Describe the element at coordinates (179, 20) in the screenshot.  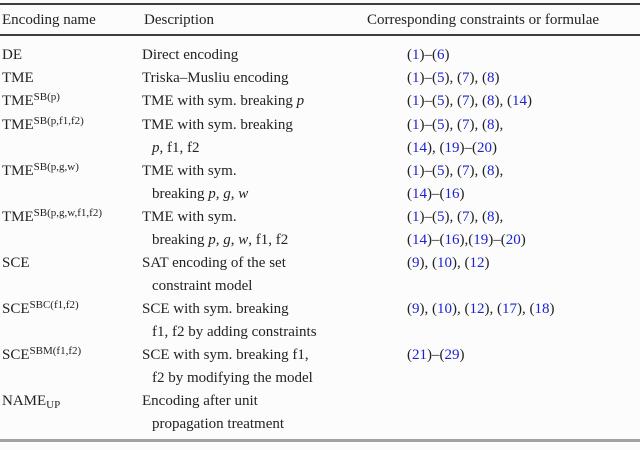
I see `col-header-description: Description` at that location.